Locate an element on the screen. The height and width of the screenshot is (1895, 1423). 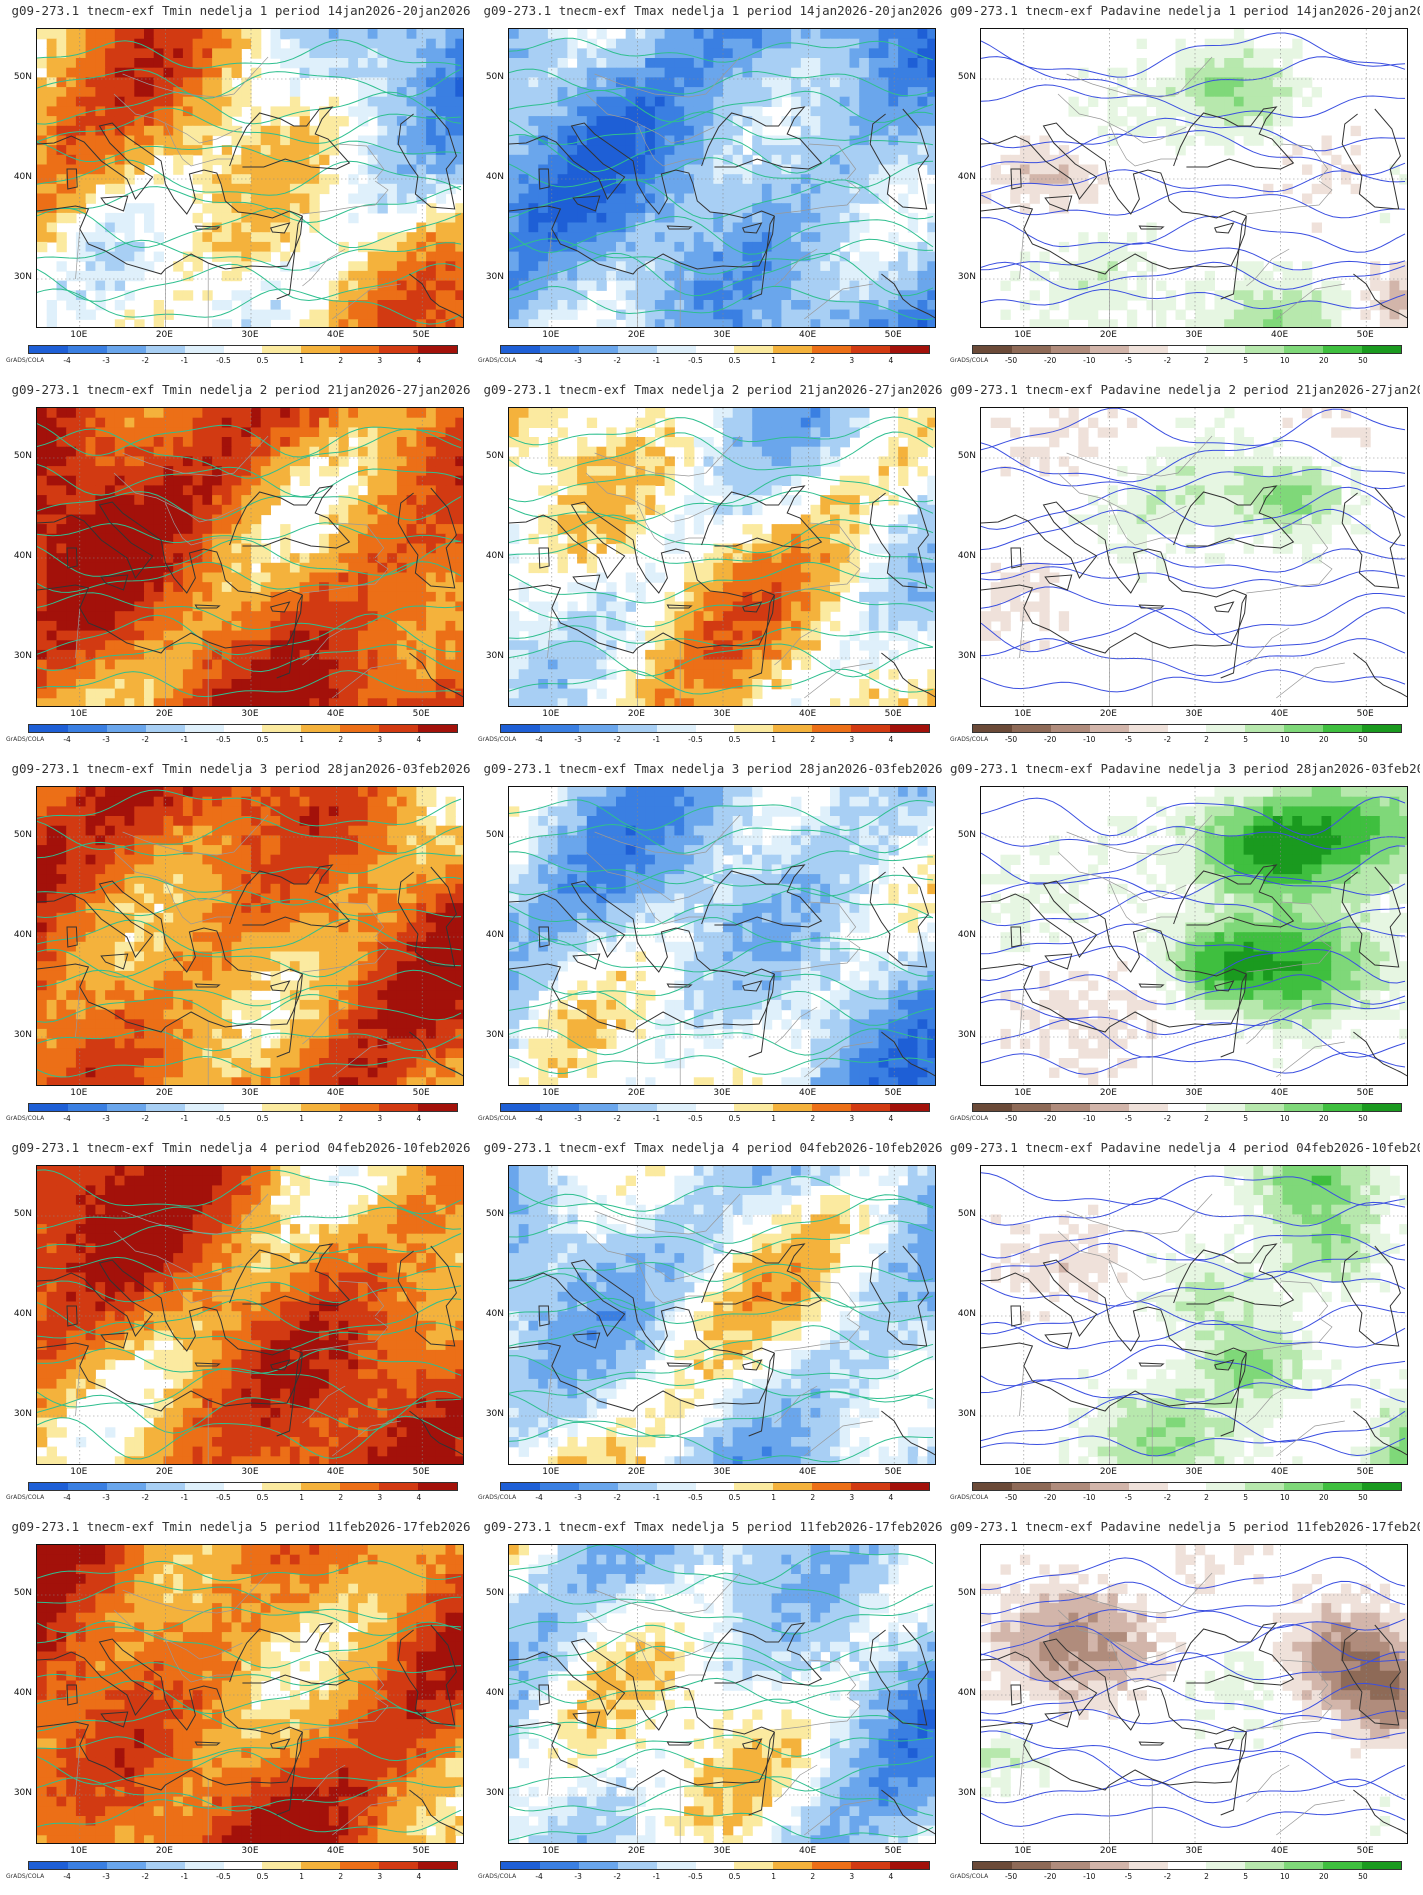
grads-credit: GrADS/COLA is located at coordinates (497, 739).